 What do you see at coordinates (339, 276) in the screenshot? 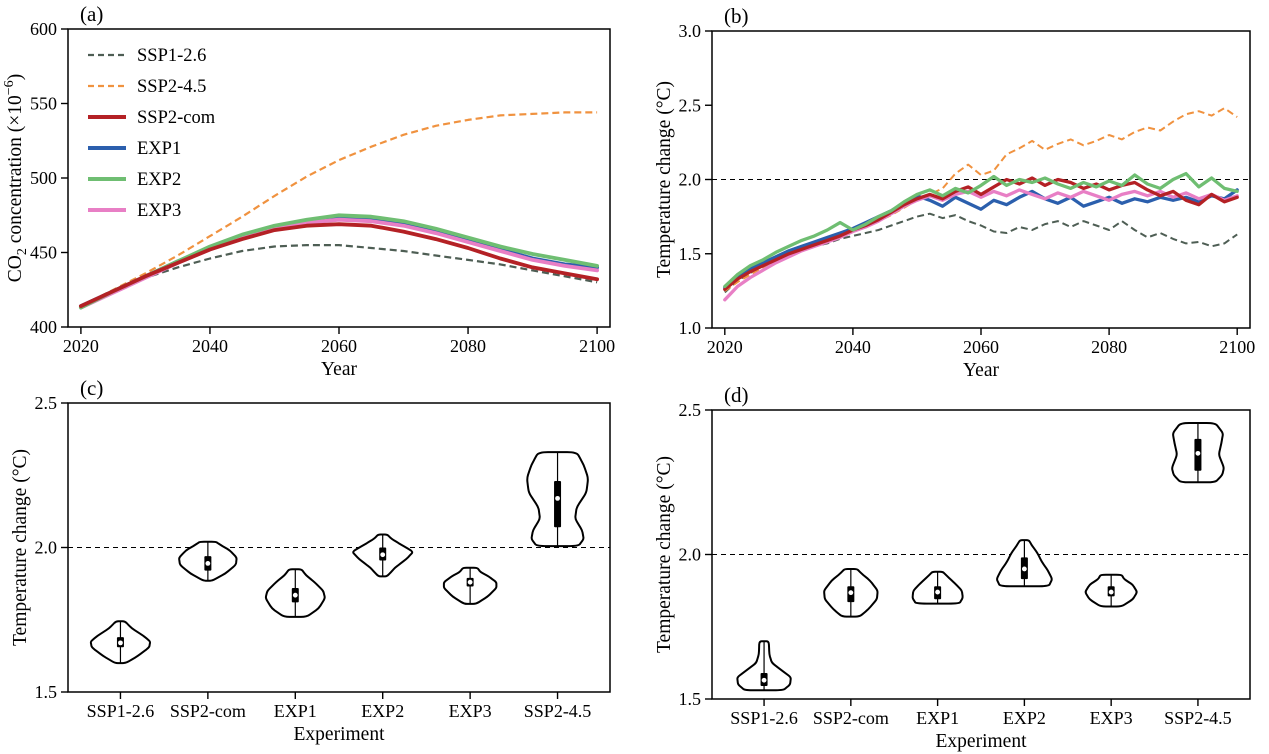
I see `series-line-SSP1-2.6` at bounding box center [339, 276].